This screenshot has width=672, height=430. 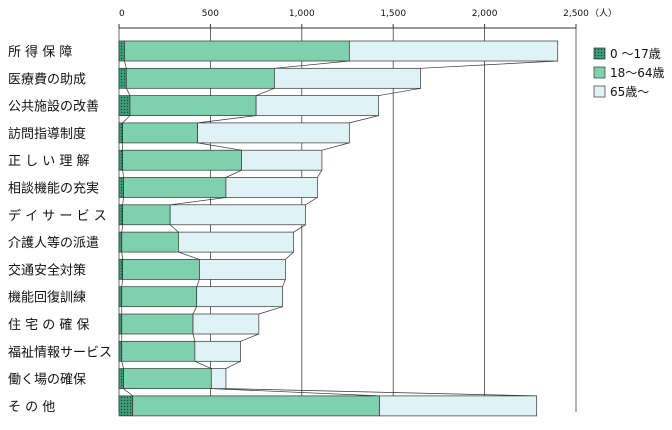 What do you see at coordinates (53, 243) in the screenshot?
I see `category-label: 介護人等の派遣` at bounding box center [53, 243].